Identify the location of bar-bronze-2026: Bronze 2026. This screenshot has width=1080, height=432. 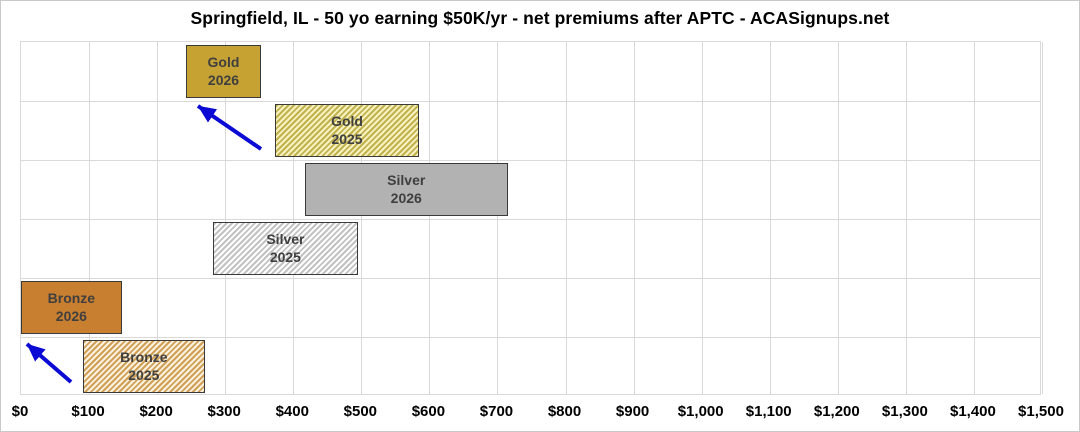
(71, 307).